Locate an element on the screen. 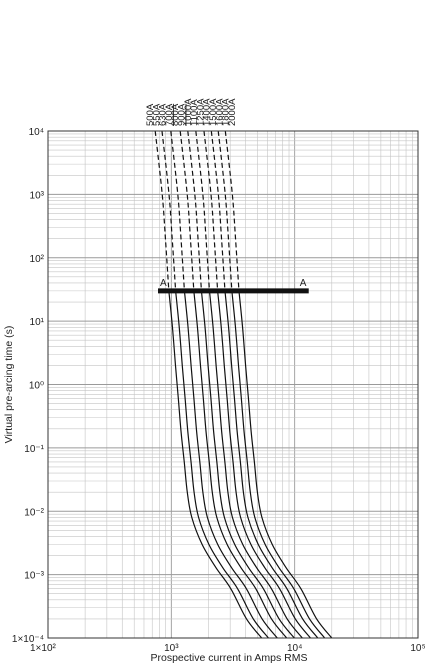 The height and width of the screenshot is (667, 437). y-tick-label: 10⁻¹ is located at coordinates (34, 449).